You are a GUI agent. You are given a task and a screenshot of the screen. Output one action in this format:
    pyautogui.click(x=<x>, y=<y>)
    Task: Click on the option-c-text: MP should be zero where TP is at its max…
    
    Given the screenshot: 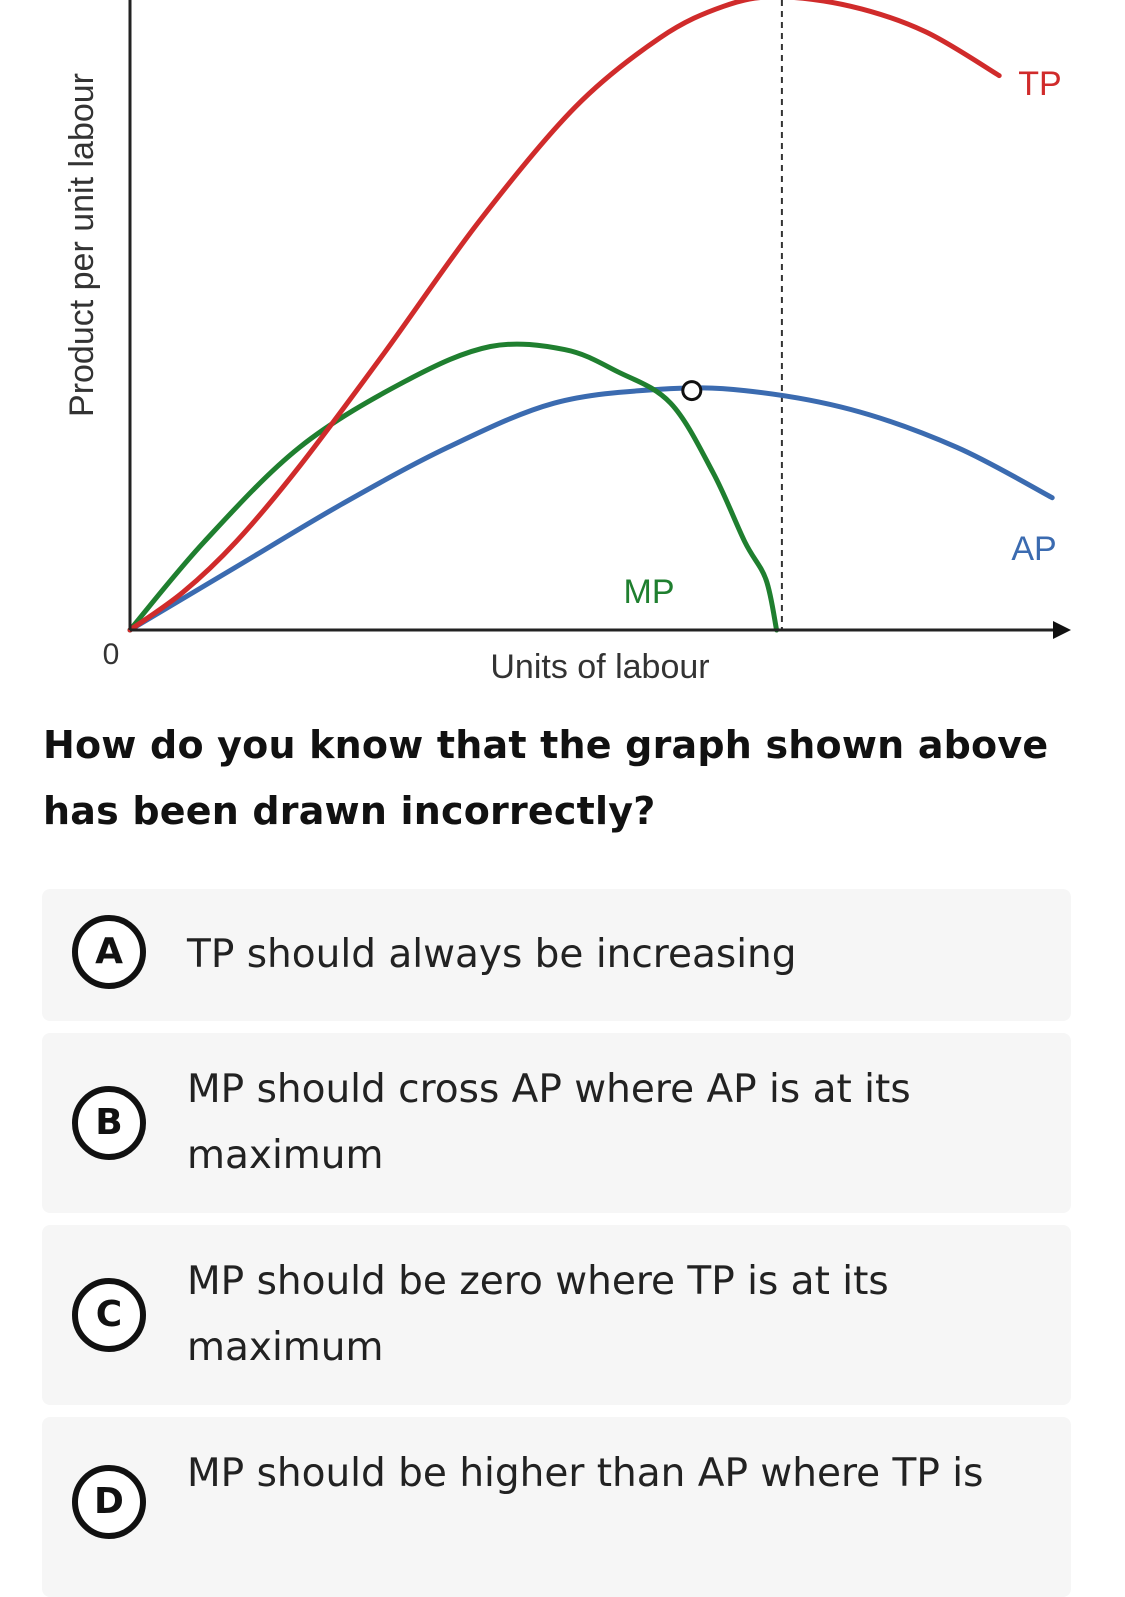 What is the action you would take?
    pyautogui.click(x=538, y=1314)
    